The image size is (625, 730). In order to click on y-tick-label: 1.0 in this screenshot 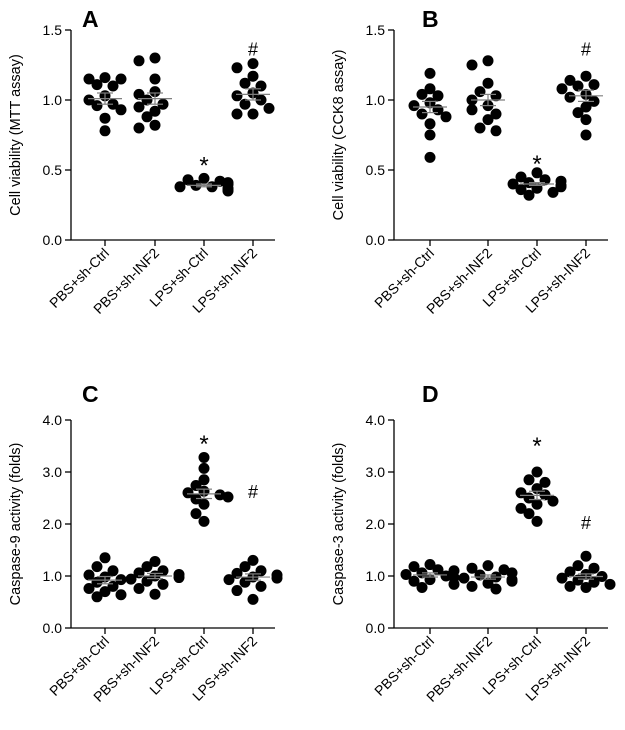, I will do `click(53, 576)`.